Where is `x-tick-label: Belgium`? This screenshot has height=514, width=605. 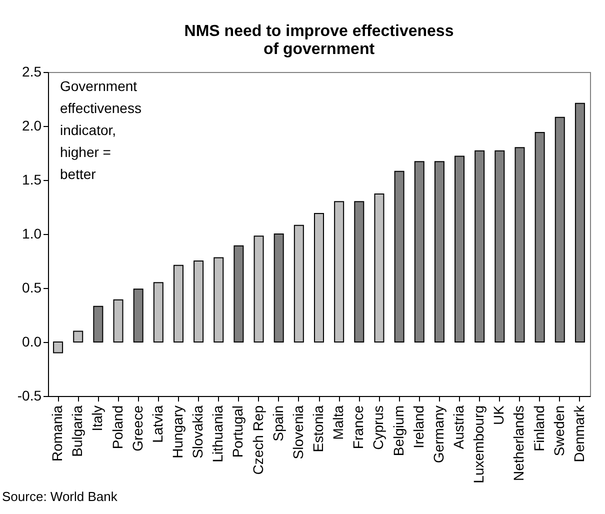 x-tick-label: Belgium is located at coordinates (398, 431).